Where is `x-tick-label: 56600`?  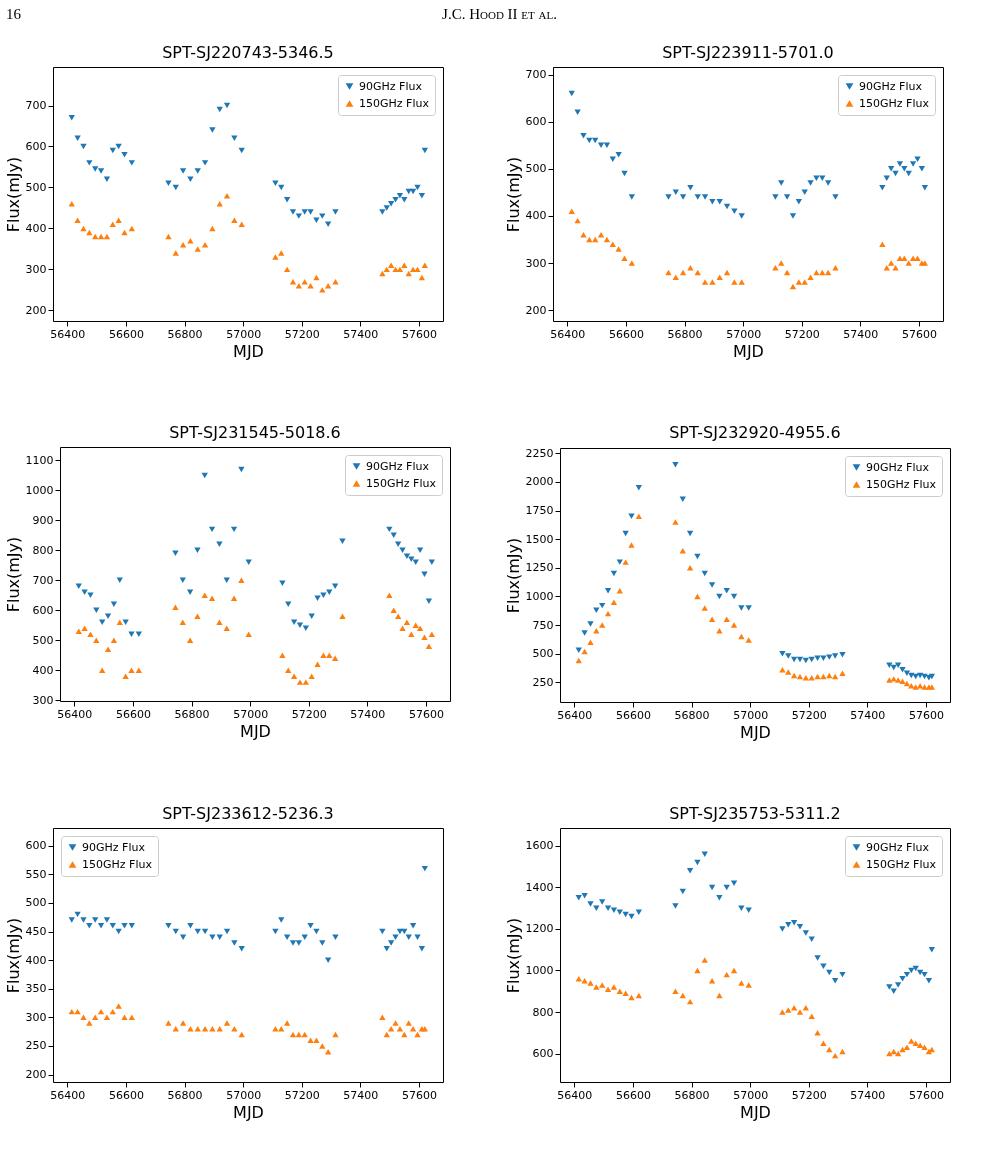 x-tick-label: 56600 is located at coordinates (126, 334).